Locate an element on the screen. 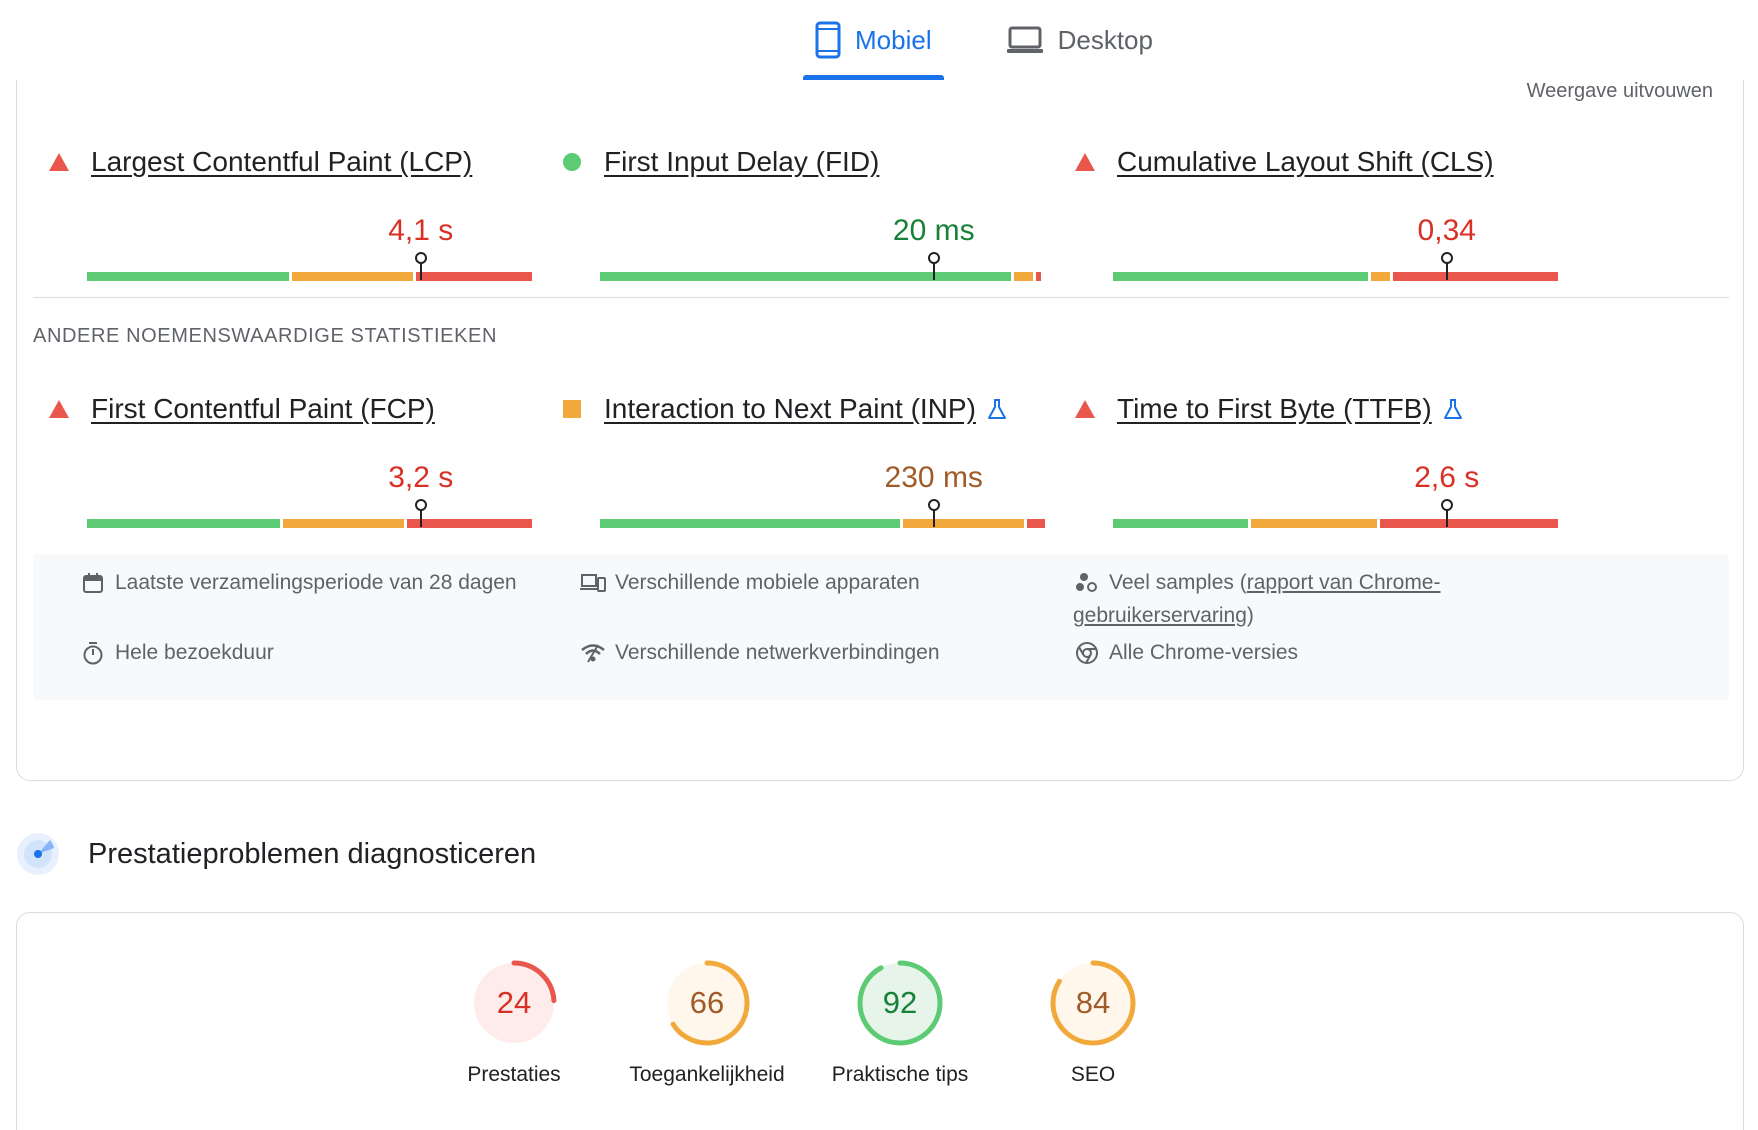 This screenshot has width=1758, height=1130. diagnose-radar-icon is located at coordinates (38, 854).